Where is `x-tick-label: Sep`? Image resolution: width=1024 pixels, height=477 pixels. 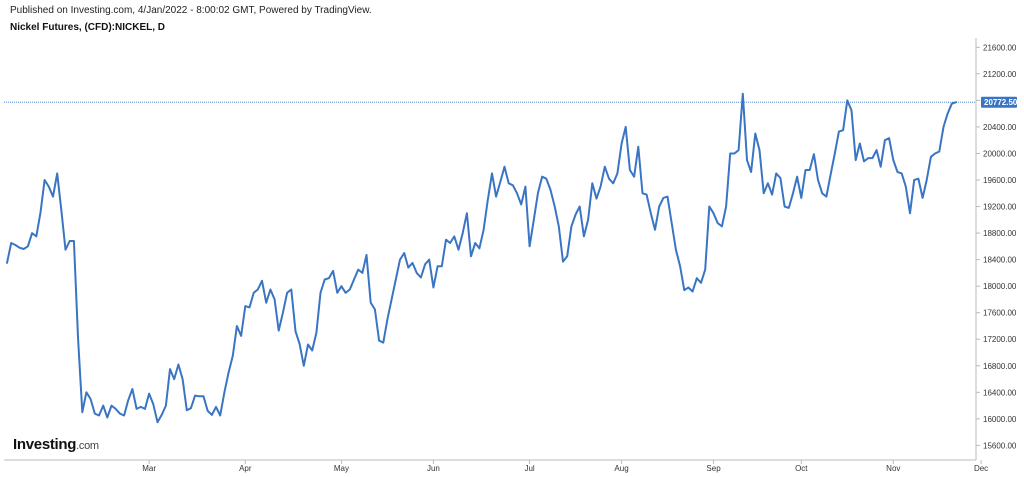 x-tick-label: Sep is located at coordinates (713, 468).